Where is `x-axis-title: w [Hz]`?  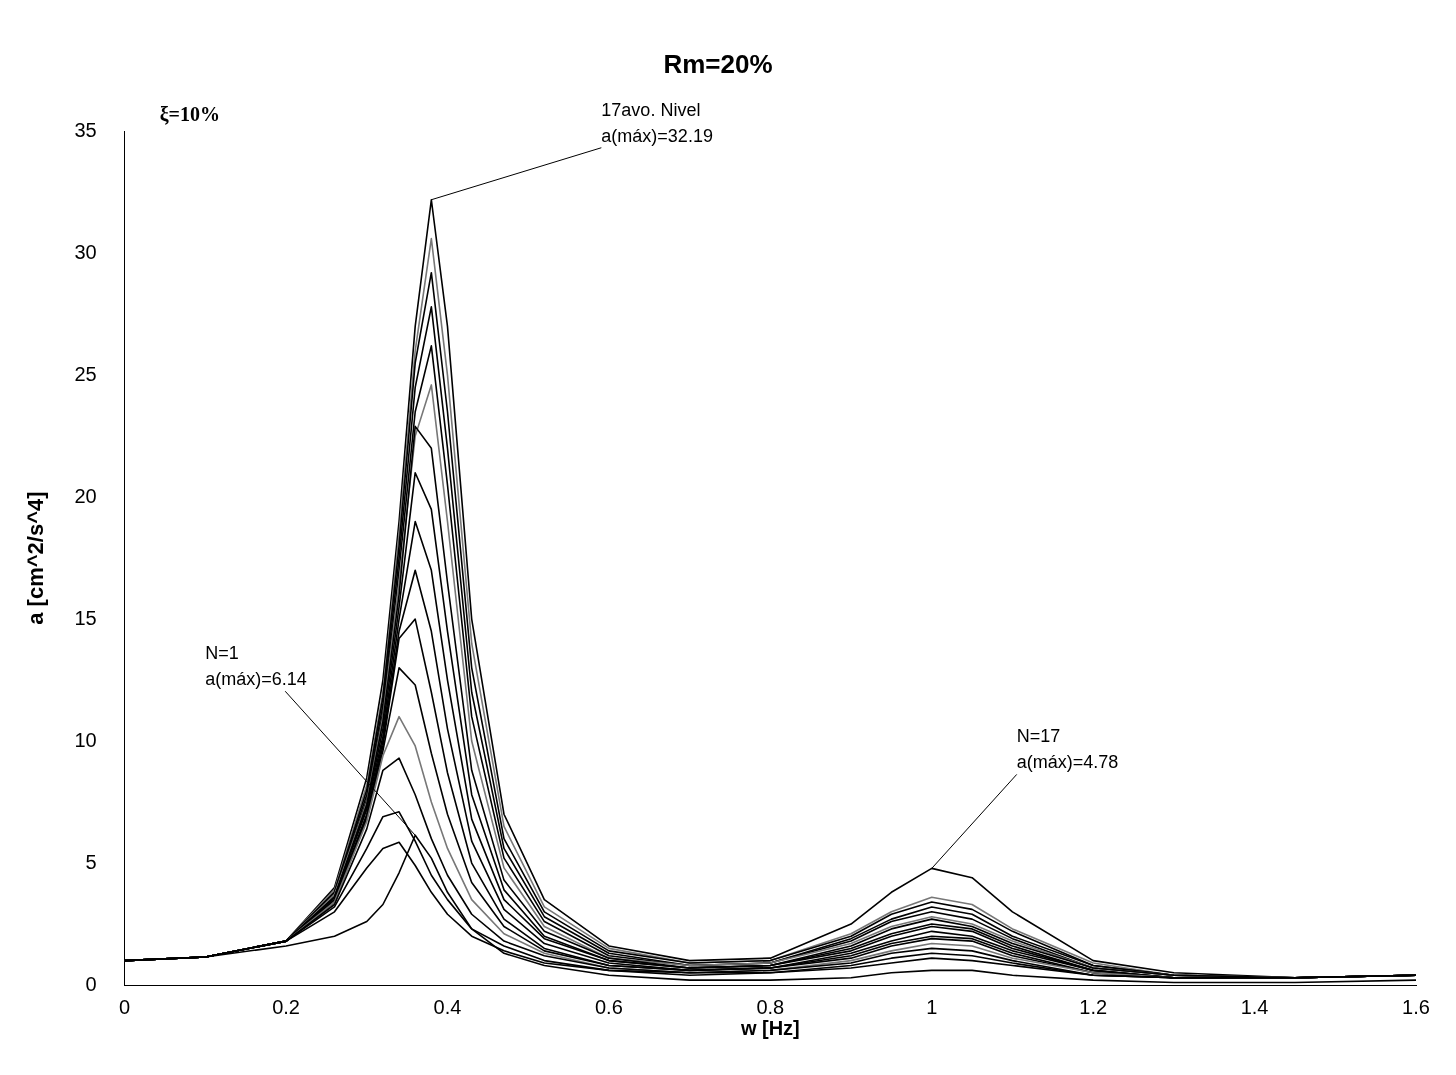
x-axis-title: w [Hz] is located at coordinates (769, 1027).